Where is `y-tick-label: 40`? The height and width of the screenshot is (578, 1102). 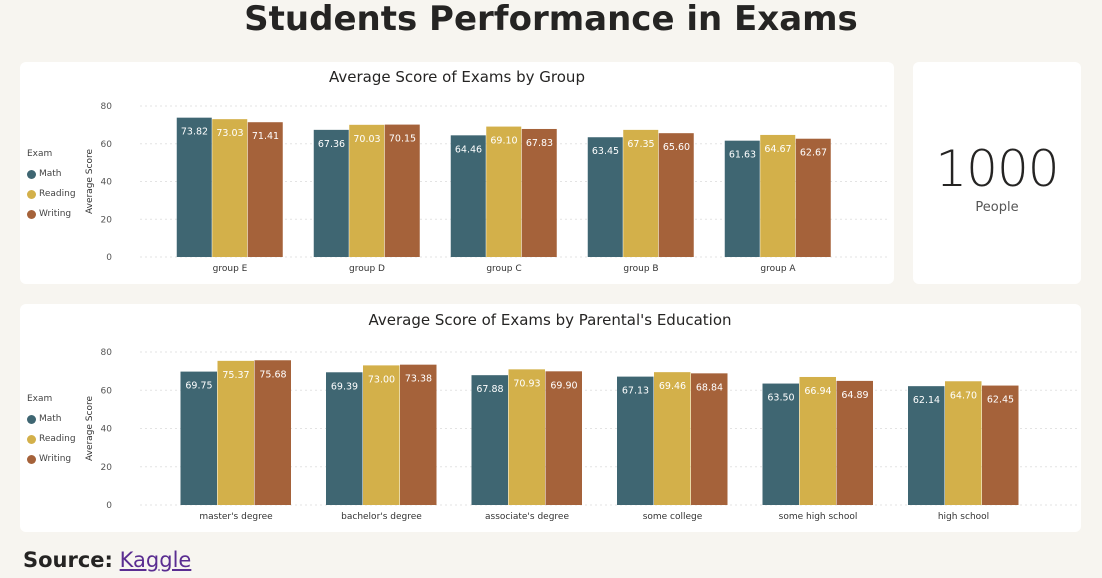 y-tick-label: 40 is located at coordinates (107, 430).